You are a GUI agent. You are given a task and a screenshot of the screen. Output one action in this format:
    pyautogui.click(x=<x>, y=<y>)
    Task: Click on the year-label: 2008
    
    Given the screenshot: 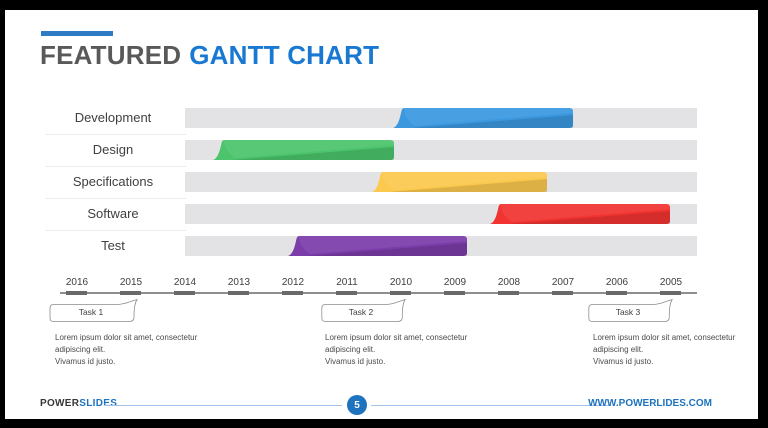 What is the action you would take?
    pyautogui.click(x=509, y=282)
    